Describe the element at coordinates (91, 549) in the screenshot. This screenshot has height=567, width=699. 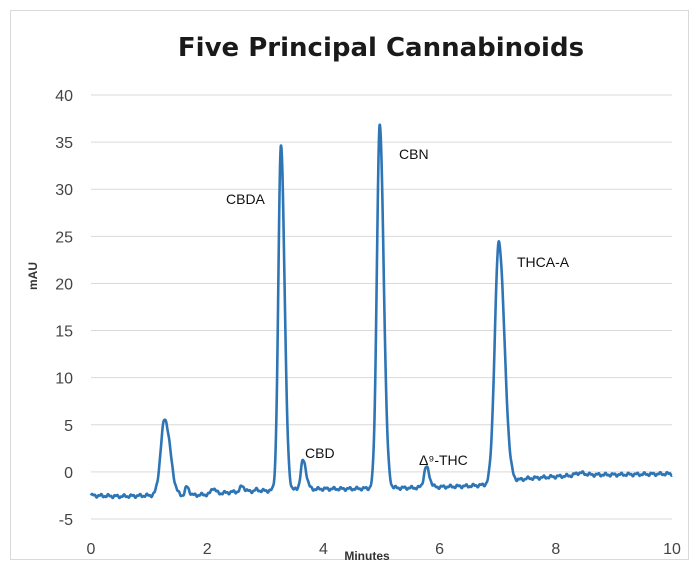
I see `x-tick-label: 0` at that location.